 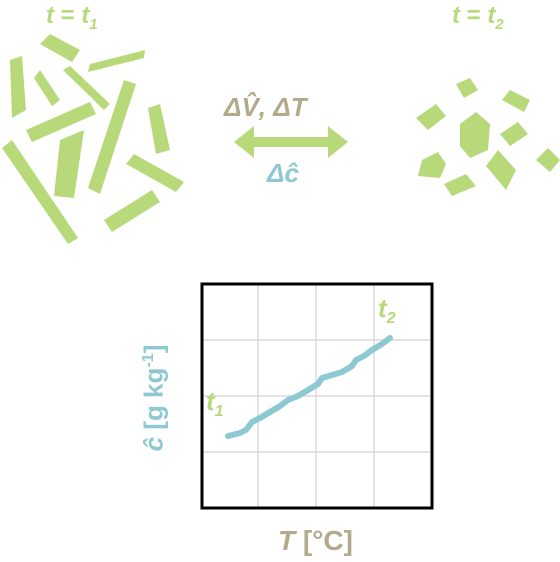 What do you see at coordinates (283, 173) in the screenshot?
I see `concentration-change-label: Δĉ` at bounding box center [283, 173].